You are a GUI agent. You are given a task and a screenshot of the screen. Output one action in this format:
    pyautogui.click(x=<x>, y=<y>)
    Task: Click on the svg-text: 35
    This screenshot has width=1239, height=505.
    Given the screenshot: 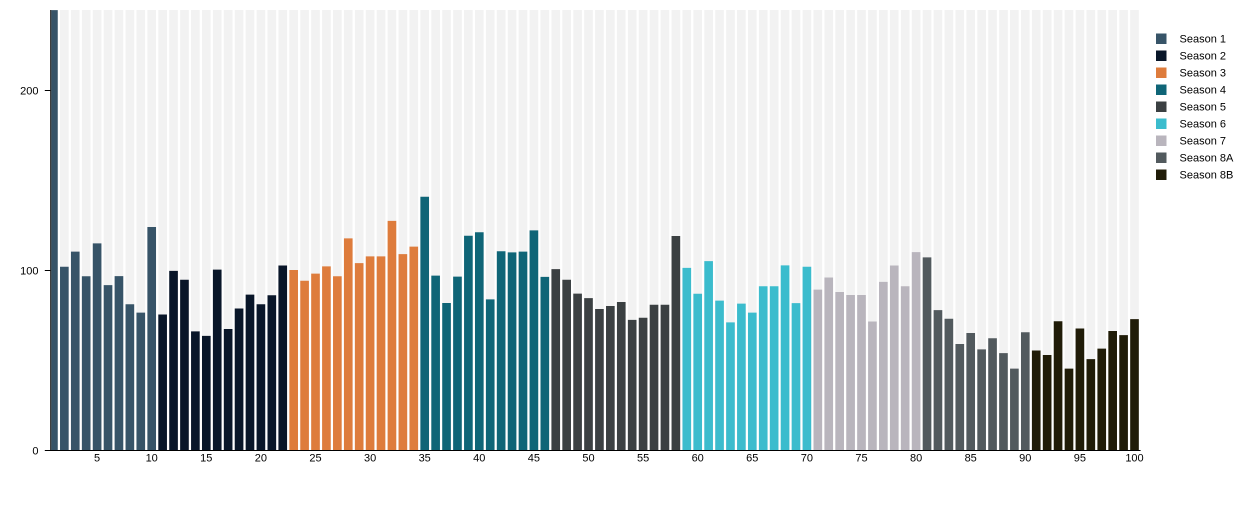 What is the action you would take?
    pyautogui.click(x=425, y=459)
    